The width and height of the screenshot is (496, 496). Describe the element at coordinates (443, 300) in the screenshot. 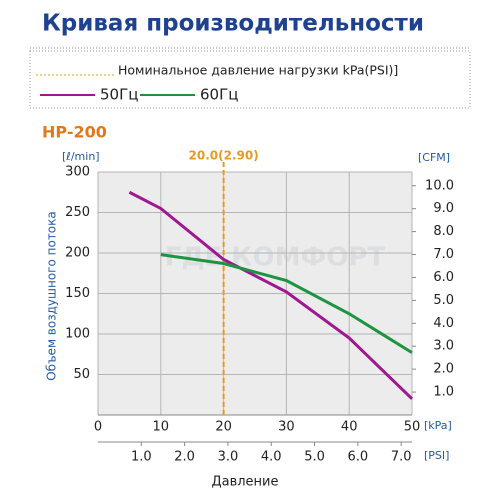

I see `y2-tick-label: 5.0` at that location.